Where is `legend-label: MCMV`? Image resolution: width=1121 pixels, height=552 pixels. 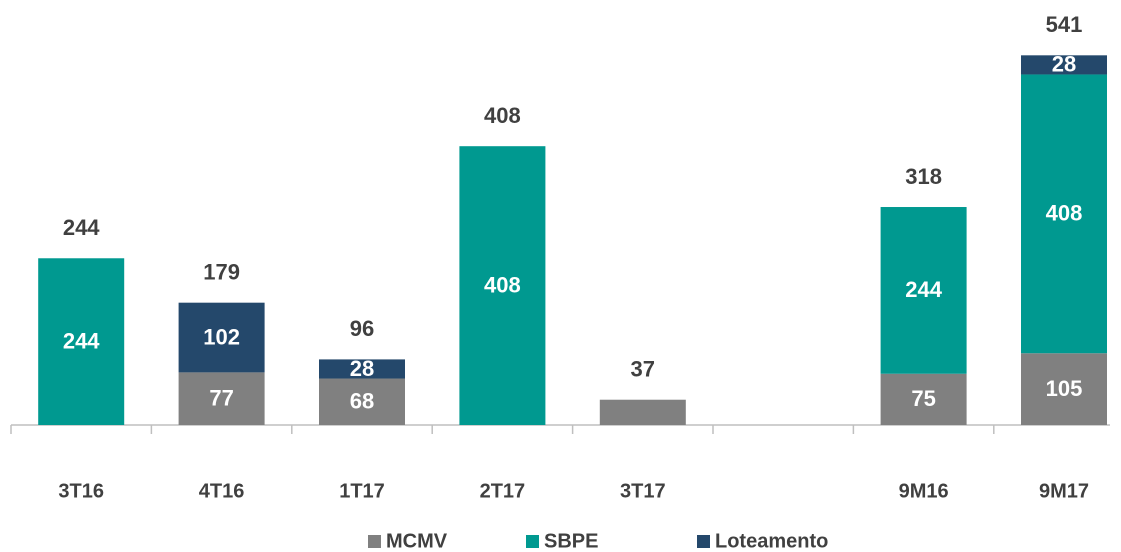
legend-label: MCMV is located at coordinates (417, 541).